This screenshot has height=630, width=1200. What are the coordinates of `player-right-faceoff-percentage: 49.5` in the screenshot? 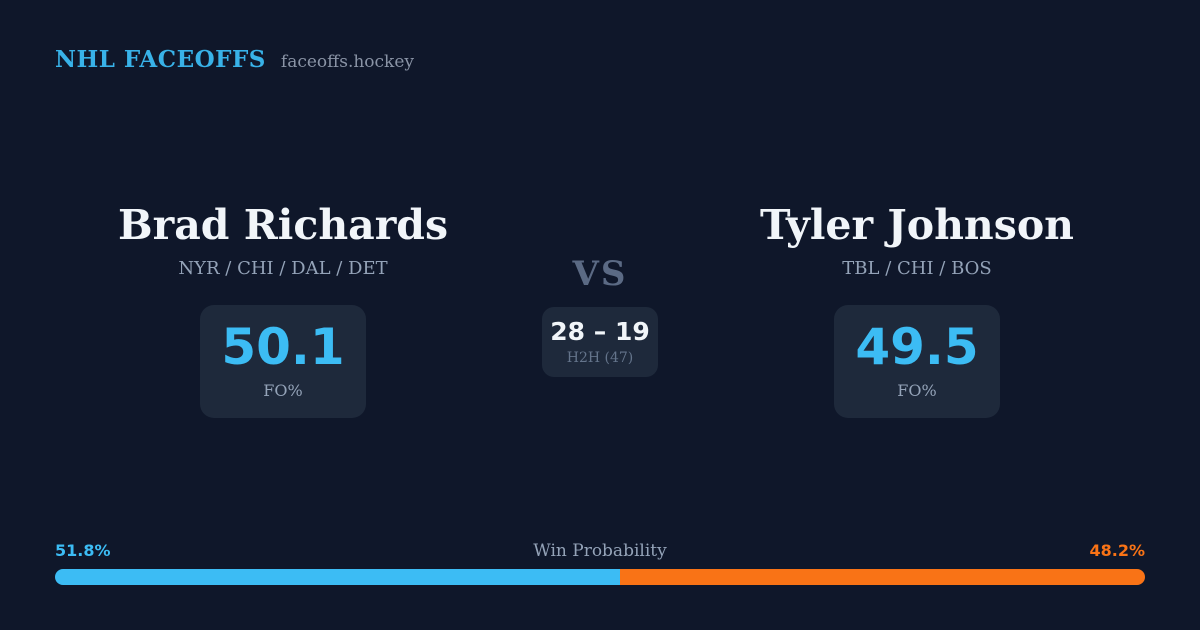 It's located at (917, 347).